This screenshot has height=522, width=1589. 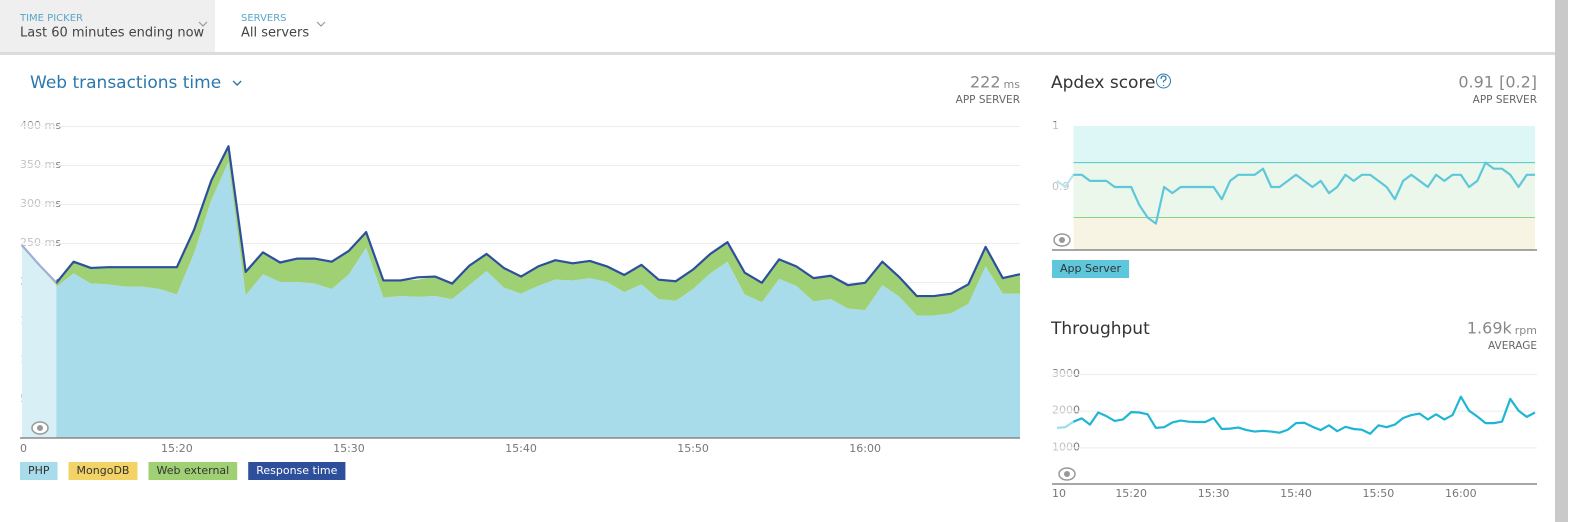 What do you see at coordinates (51, 18) in the screenshot?
I see `filter-label: TIME PICKER` at bounding box center [51, 18].